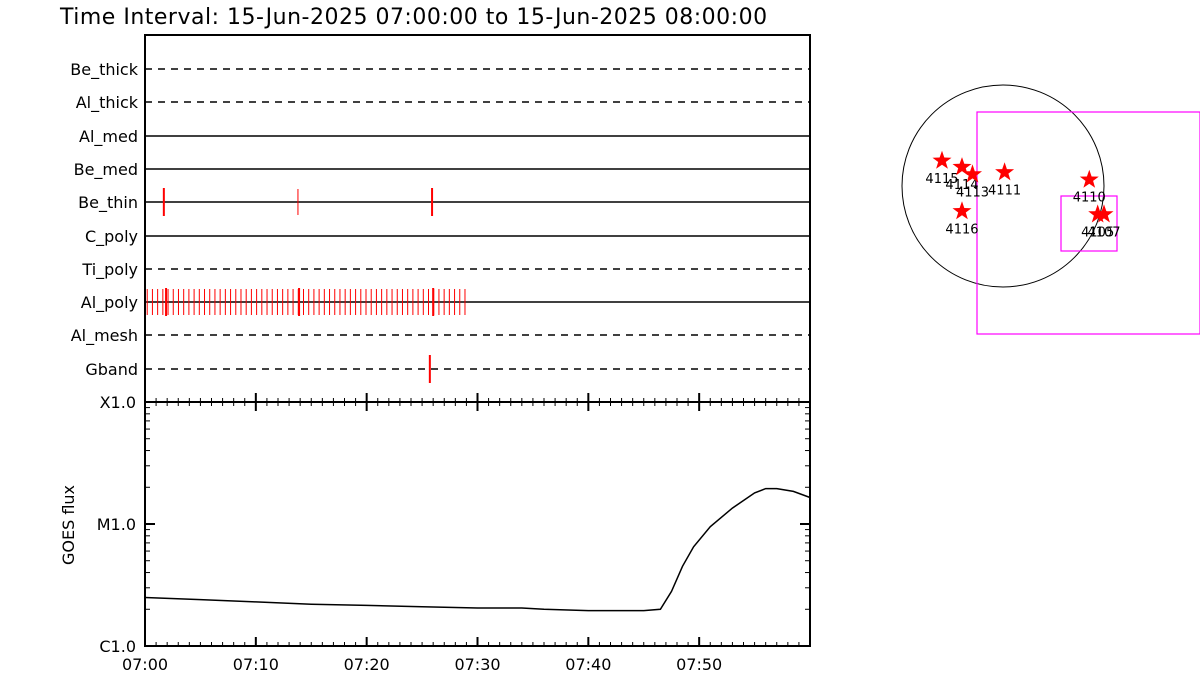  What do you see at coordinates (1004, 190) in the screenshot?
I see `active-region-label: 4111` at bounding box center [1004, 190].